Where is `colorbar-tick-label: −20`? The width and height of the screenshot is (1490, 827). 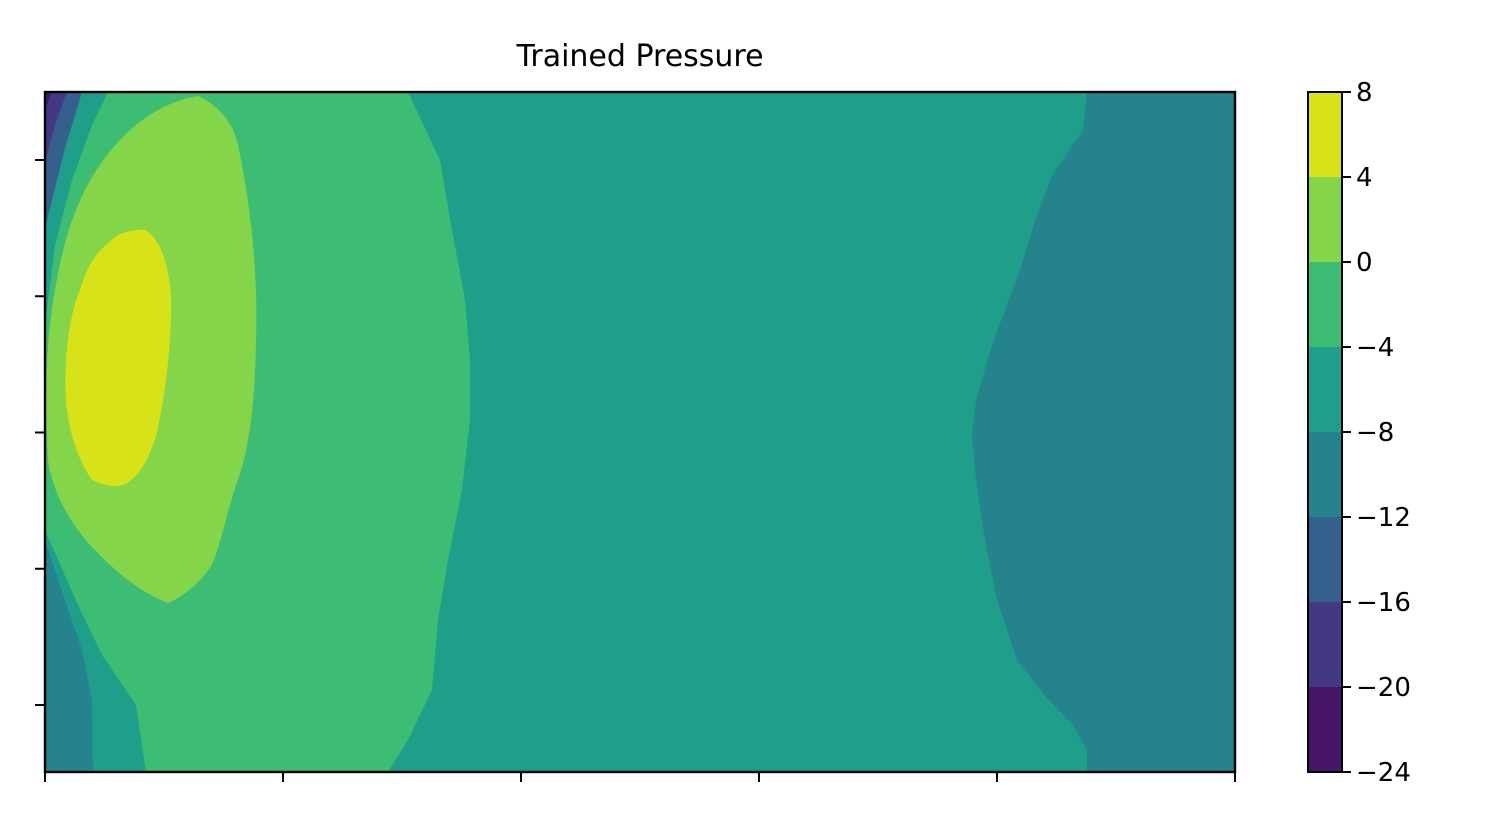 colorbar-tick-label: −20 is located at coordinates (1383, 688).